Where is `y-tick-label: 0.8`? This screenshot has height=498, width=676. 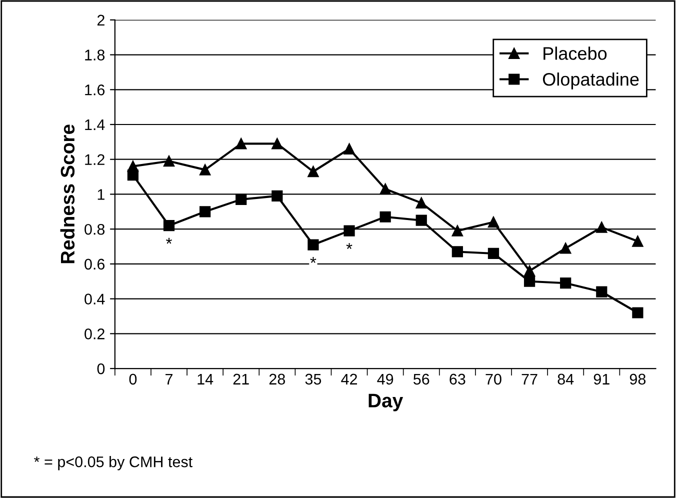 y-tick-label: 0.8 is located at coordinates (94, 229).